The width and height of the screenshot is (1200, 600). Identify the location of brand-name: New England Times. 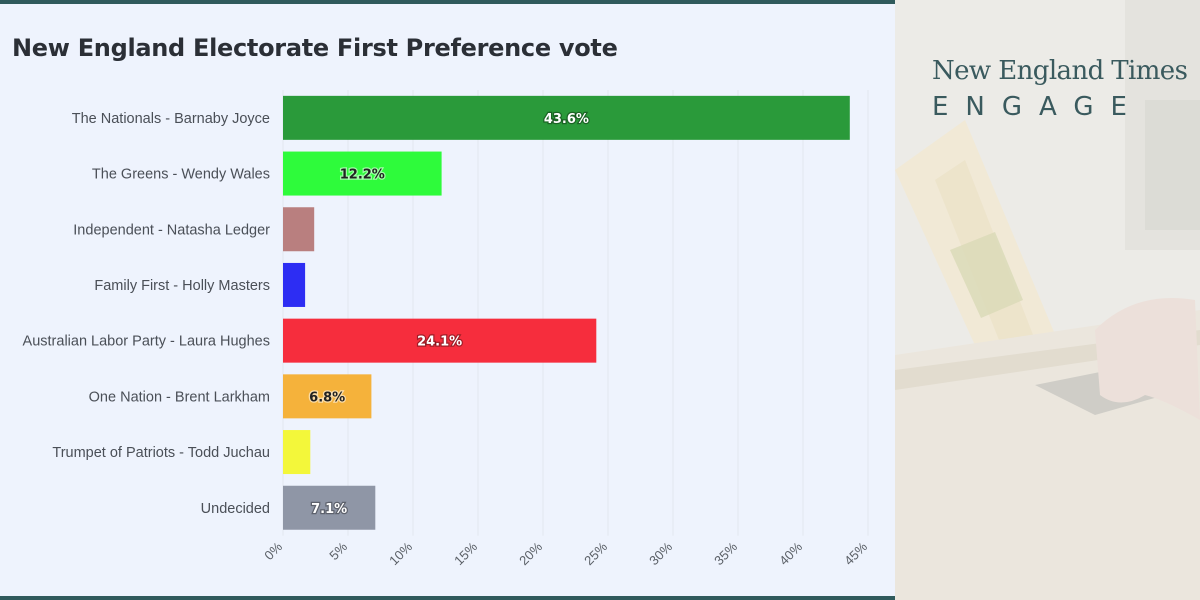
(1060, 71).